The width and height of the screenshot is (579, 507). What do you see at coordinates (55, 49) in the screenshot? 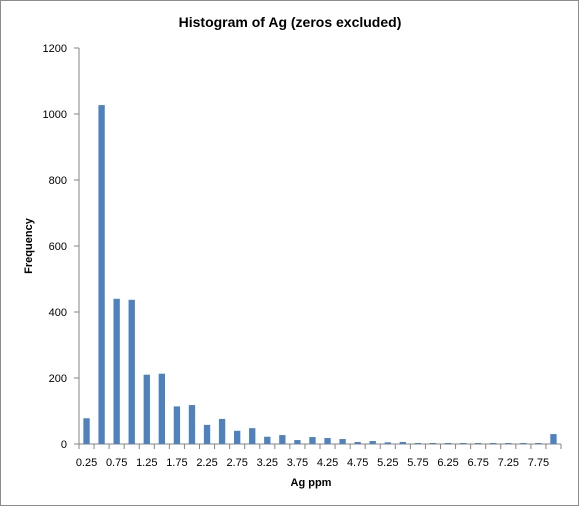
I see `y-tick-label: 1200` at bounding box center [55, 49].